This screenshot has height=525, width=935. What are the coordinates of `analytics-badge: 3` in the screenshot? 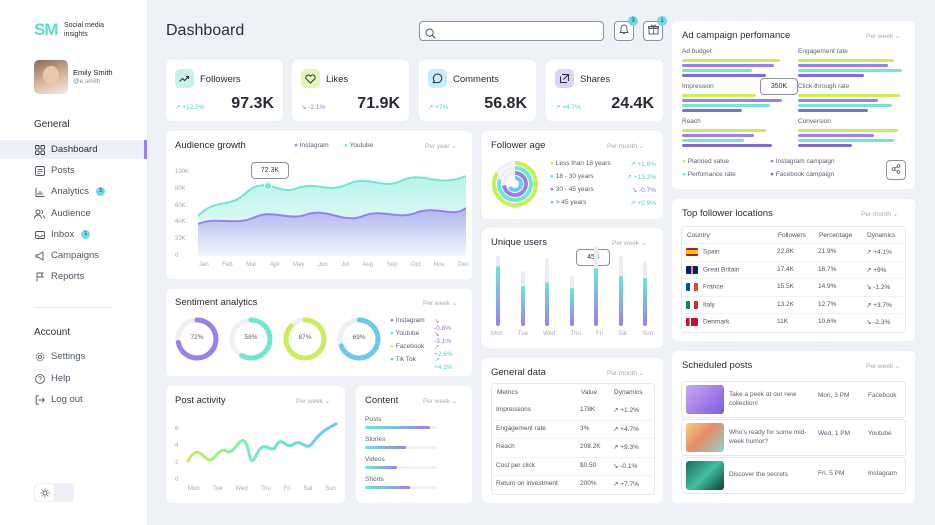 It's located at (101, 191).